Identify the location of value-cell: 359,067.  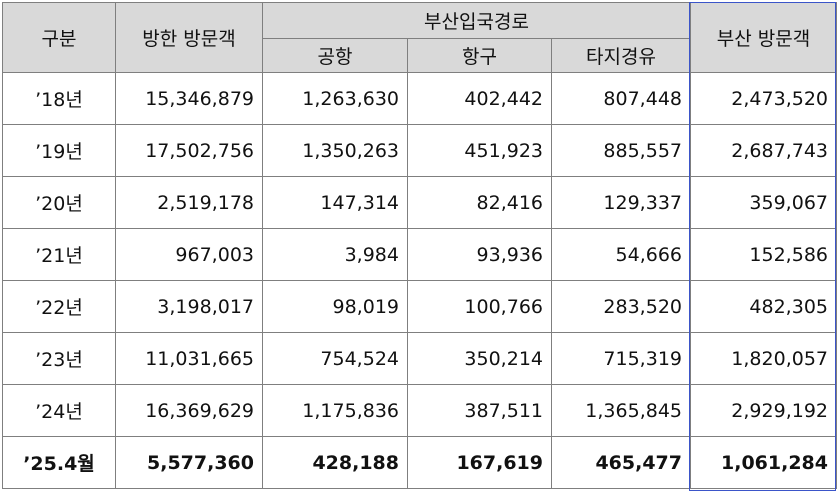
(763, 202).